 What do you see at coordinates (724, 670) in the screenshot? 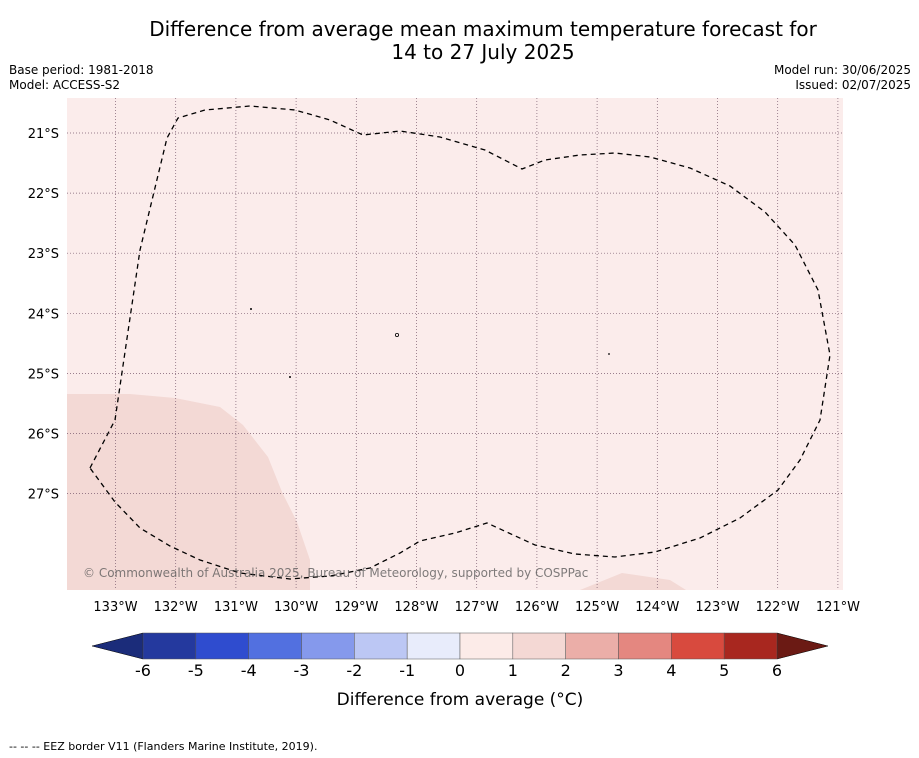
I see `colorbar-tick-label: 5` at bounding box center [724, 670].